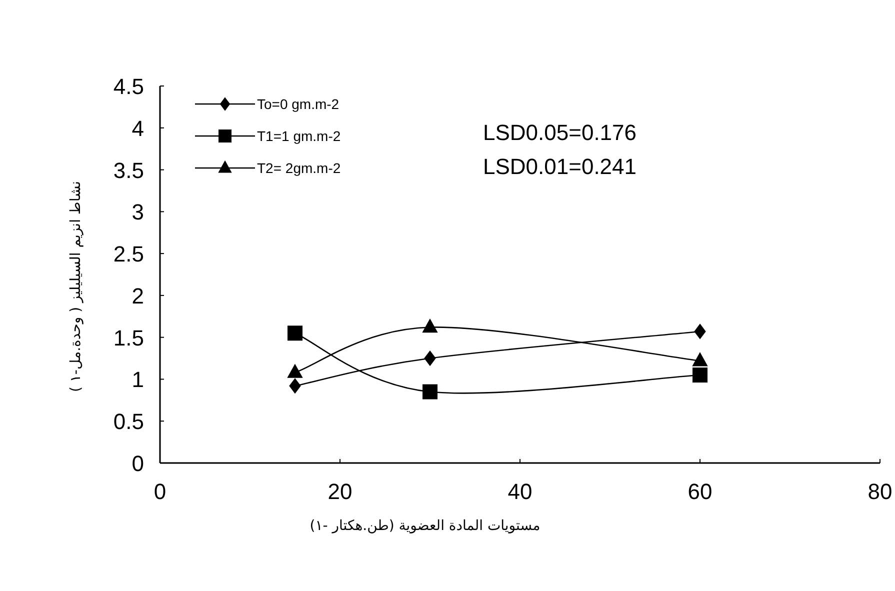  I want to click on x-tick-label: 20, so click(340, 491).